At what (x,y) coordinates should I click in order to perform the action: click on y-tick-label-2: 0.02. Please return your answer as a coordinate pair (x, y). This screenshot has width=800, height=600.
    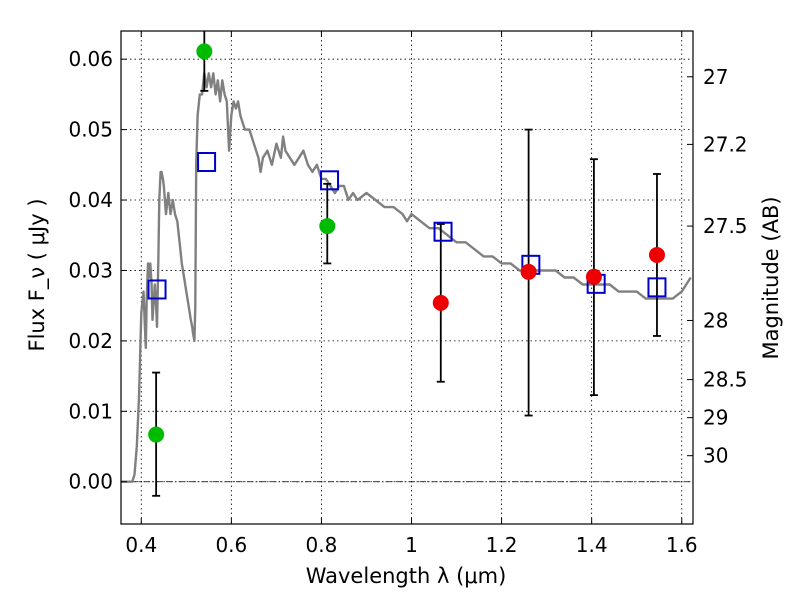
    Looking at the image, I should click on (90, 341).